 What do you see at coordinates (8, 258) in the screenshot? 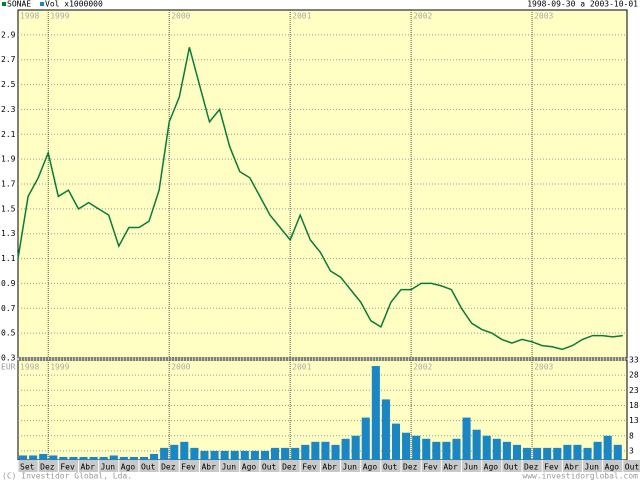
I see `y-tick-label: 1.1` at bounding box center [8, 258].